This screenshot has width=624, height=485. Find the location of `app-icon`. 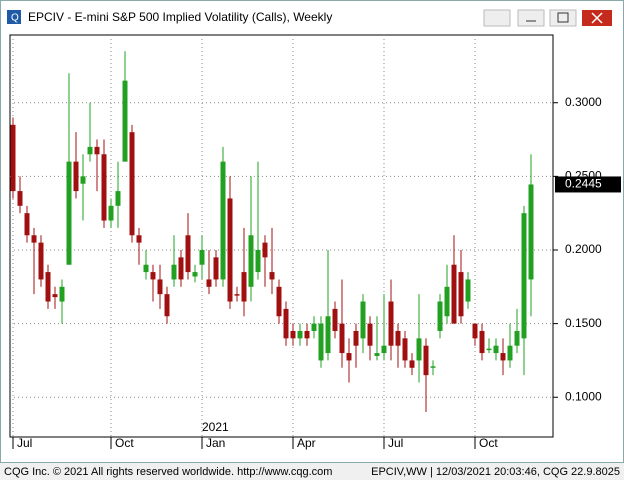

app-icon is located at coordinates (14, 17).